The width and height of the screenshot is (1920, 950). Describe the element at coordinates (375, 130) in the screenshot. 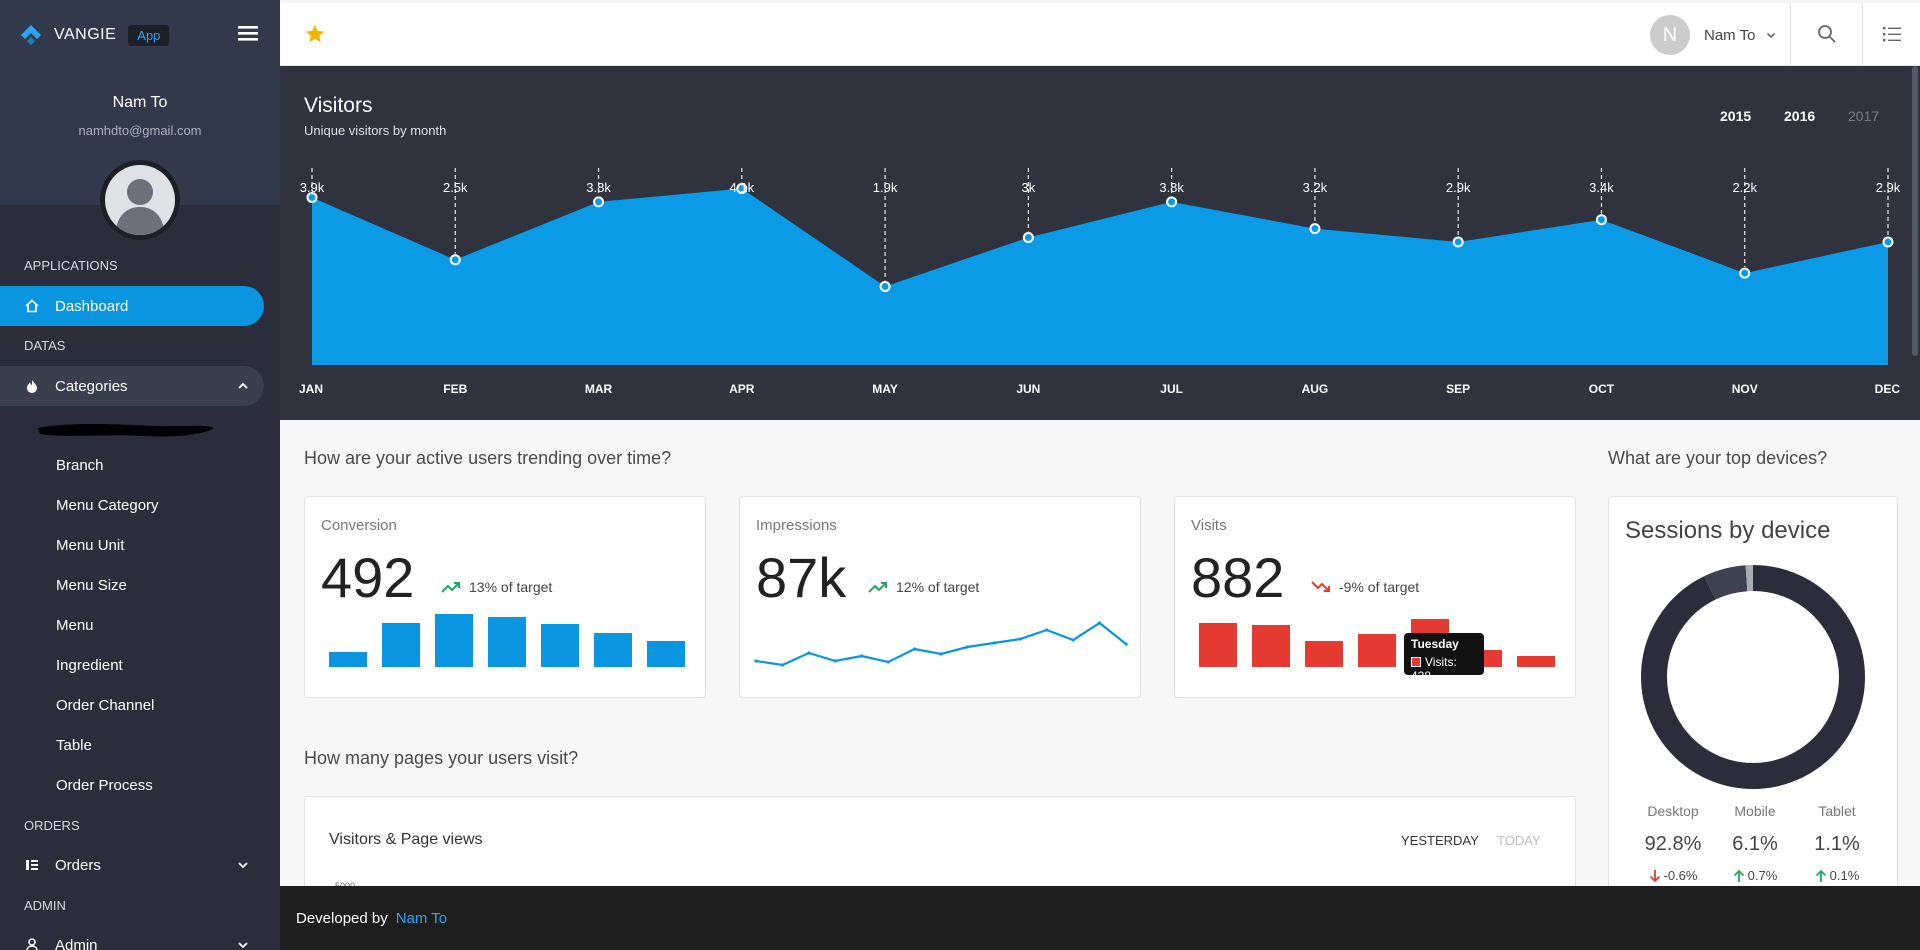

I see `visitors-subtitle: Unique visitors by month` at that location.